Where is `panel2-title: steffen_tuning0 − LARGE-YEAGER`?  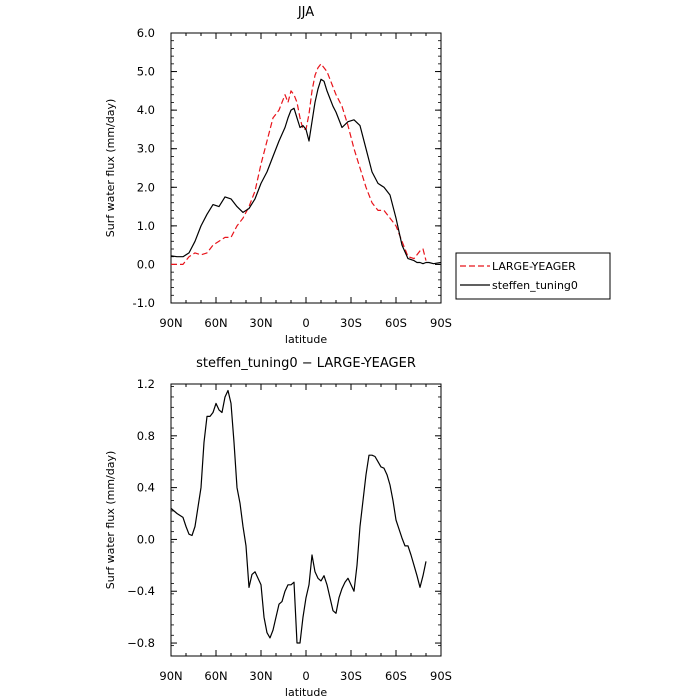 panel2-title: steffen_tuning0 − LARGE-YEAGER is located at coordinates (306, 363).